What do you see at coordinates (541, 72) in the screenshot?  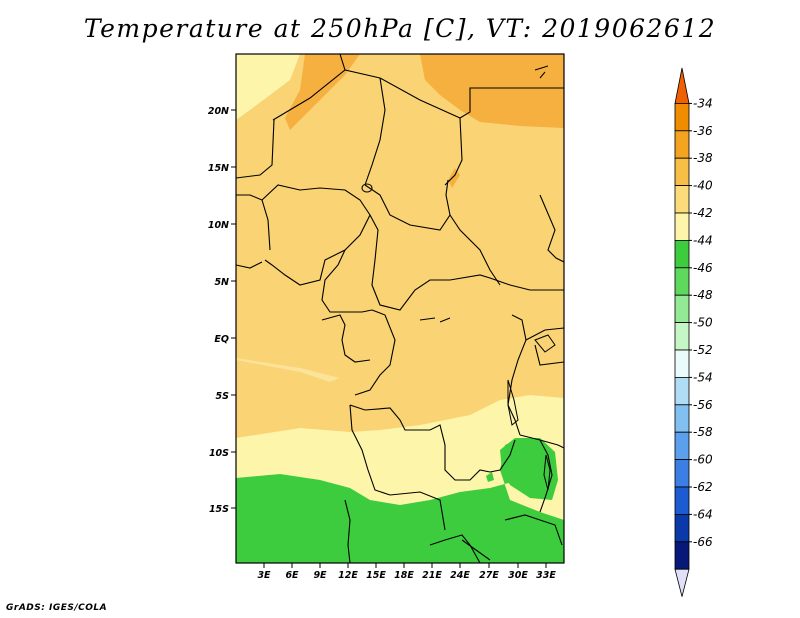 I see `red-sea-coast` at bounding box center [541, 72].